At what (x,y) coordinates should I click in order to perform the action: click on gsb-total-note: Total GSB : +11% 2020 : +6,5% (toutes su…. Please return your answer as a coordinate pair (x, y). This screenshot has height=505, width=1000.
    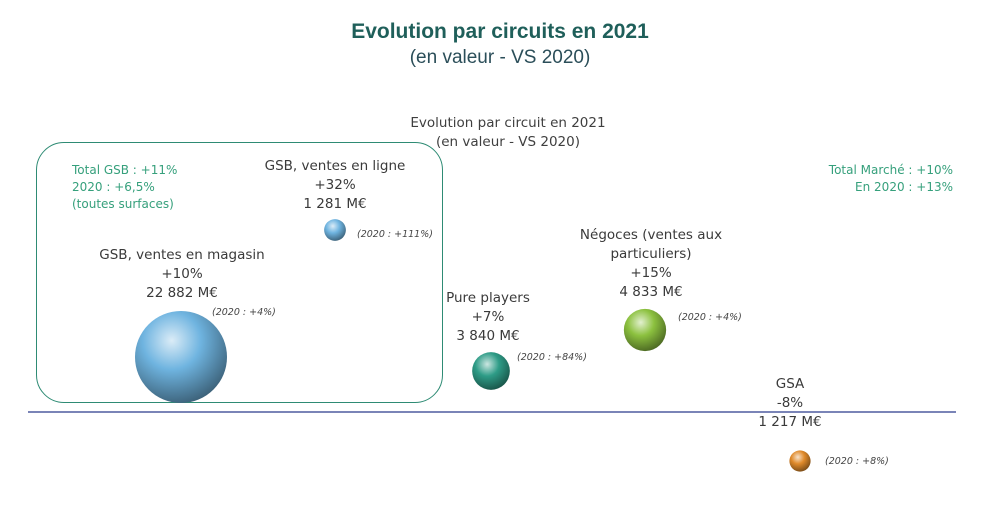
    Looking at the image, I should click on (124, 187).